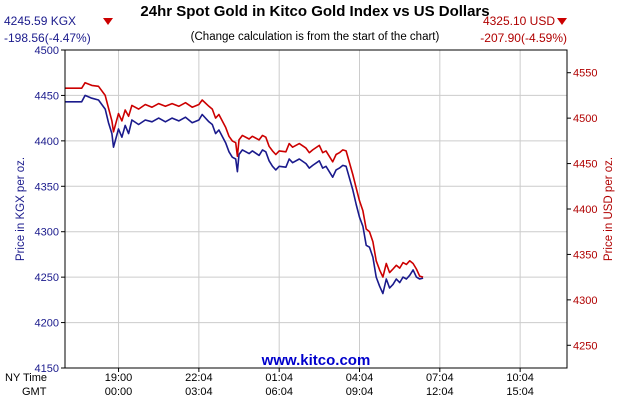 The width and height of the screenshot is (630, 400). I want to click on kgx-change-stat: -198.56(-4.47%), so click(47, 38).